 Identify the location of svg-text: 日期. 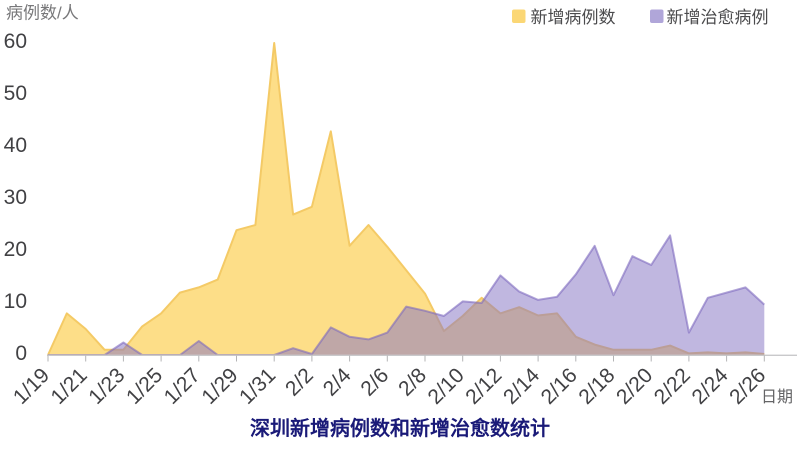
(777, 397).